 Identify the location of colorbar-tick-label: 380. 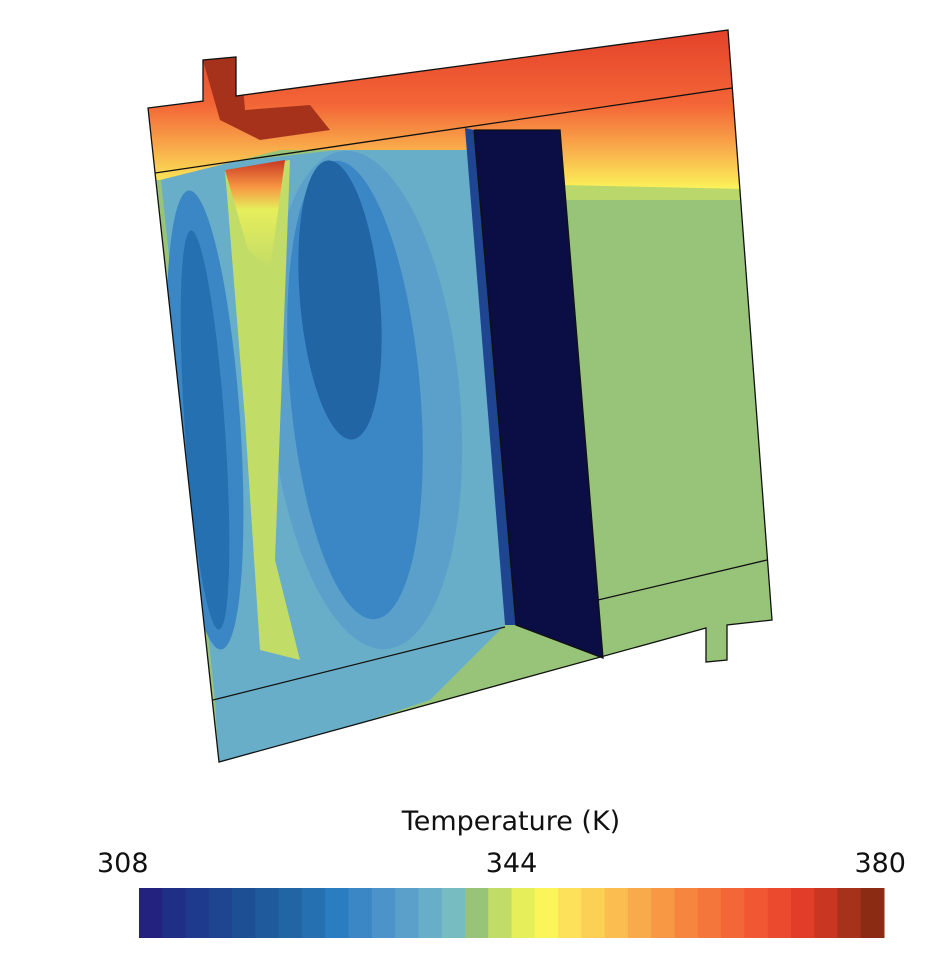
(880, 863).